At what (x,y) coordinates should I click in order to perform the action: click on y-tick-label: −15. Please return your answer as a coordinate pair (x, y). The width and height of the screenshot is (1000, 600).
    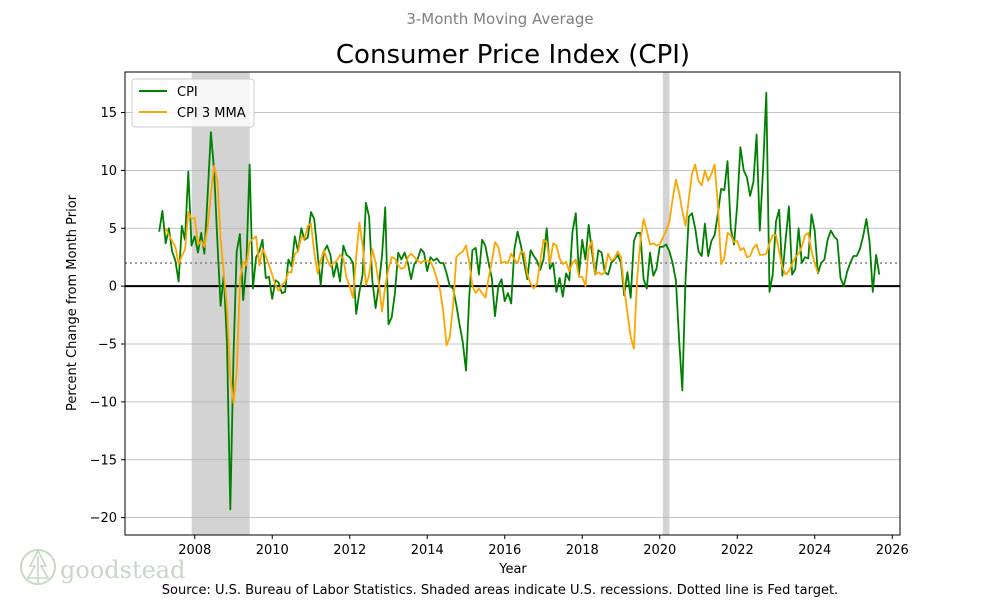
    Looking at the image, I should click on (103, 460).